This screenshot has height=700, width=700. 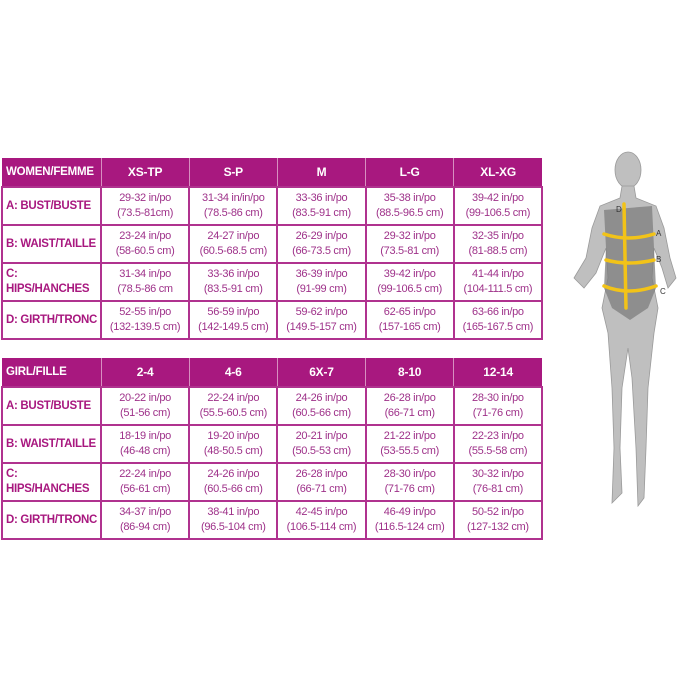 I want to click on inches-value: 38-41 in/po, so click(x=233, y=512).